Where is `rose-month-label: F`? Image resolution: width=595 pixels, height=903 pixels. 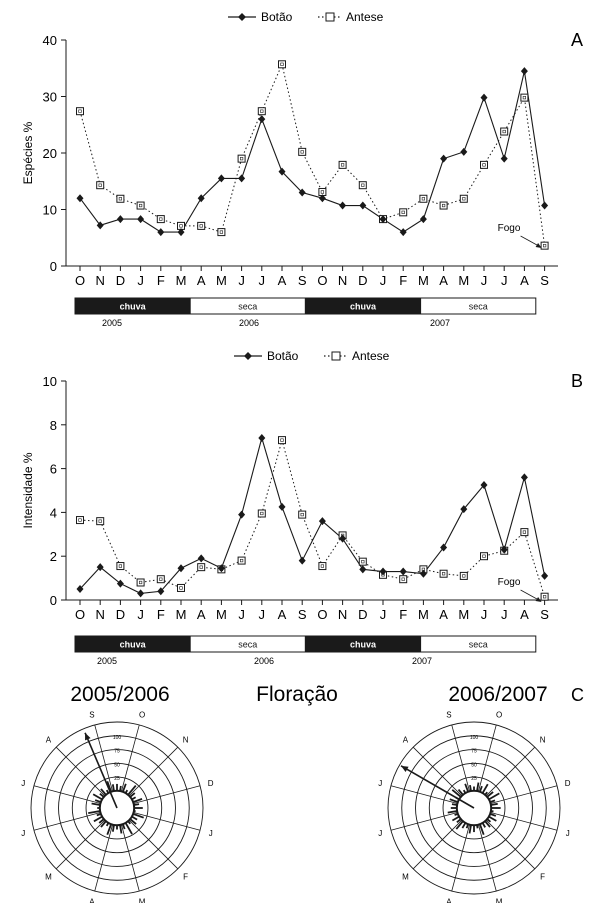
rose-month-label: F is located at coordinates (542, 877).